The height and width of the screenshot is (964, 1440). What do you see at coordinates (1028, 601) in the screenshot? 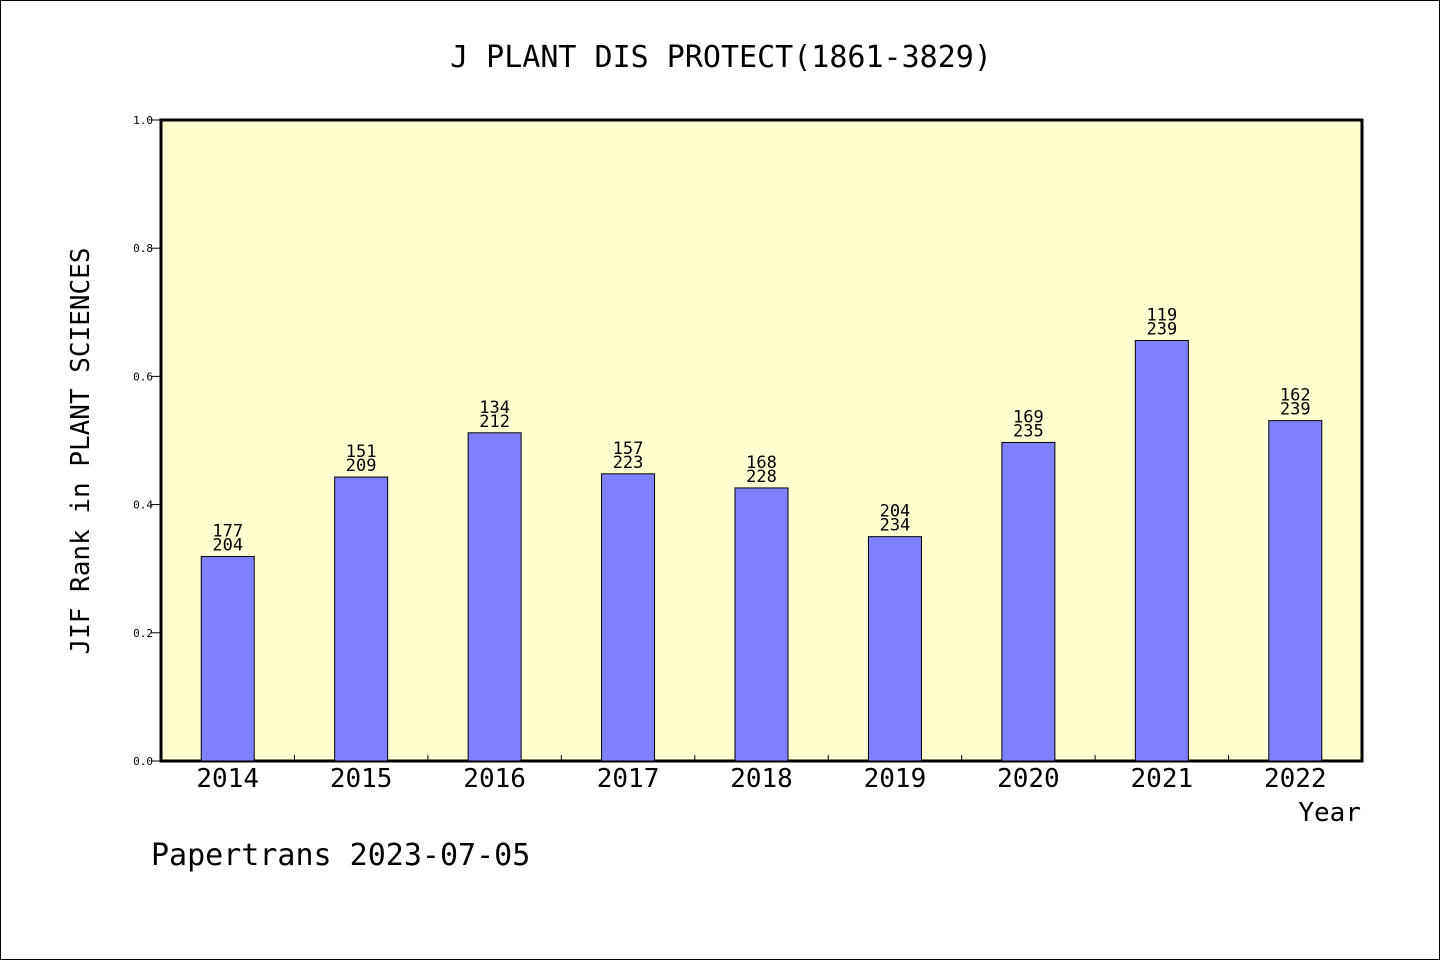
I see `bar-2020` at bounding box center [1028, 601].